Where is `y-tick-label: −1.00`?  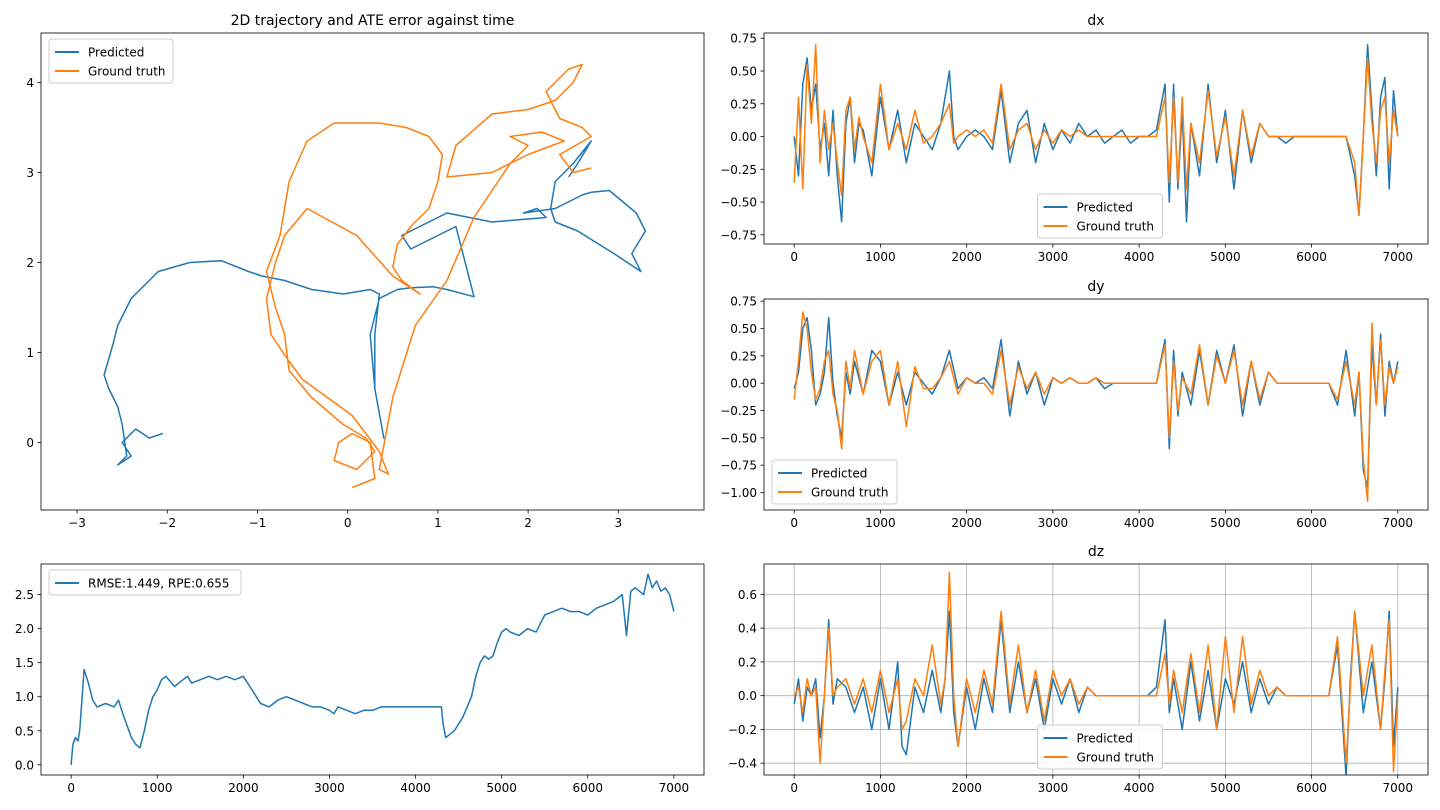
y-tick-label: −1.00 is located at coordinates (738, 493).